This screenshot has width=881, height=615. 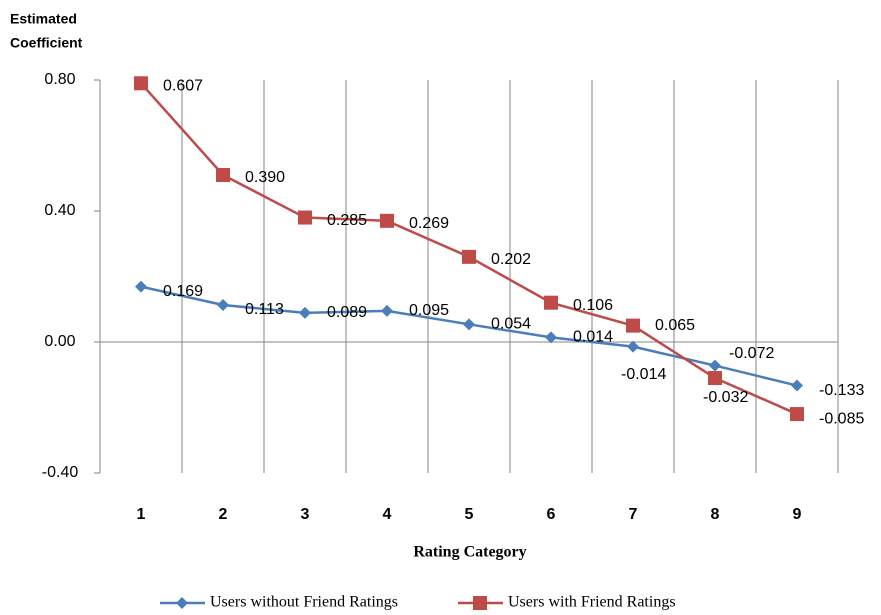 I want to click on data-label: 0.113, so click(x=264, y=309).